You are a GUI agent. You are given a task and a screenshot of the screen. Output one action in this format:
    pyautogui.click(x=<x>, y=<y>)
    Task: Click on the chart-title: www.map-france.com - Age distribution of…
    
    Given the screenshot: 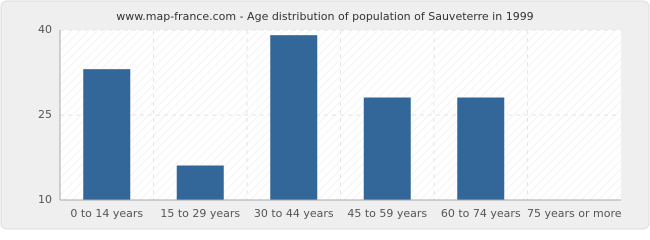 What is the action you would take?
    pyautogui.click(x=324, y=16)
    